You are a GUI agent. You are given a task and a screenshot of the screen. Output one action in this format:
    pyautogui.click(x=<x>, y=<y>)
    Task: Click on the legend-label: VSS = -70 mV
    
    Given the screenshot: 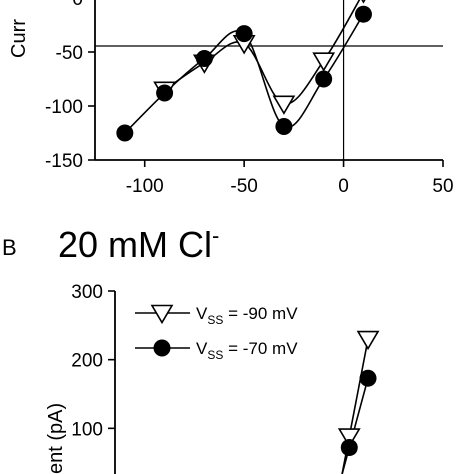 What is the action you would take?
    pyautogui.click(x=247, y=350)
    